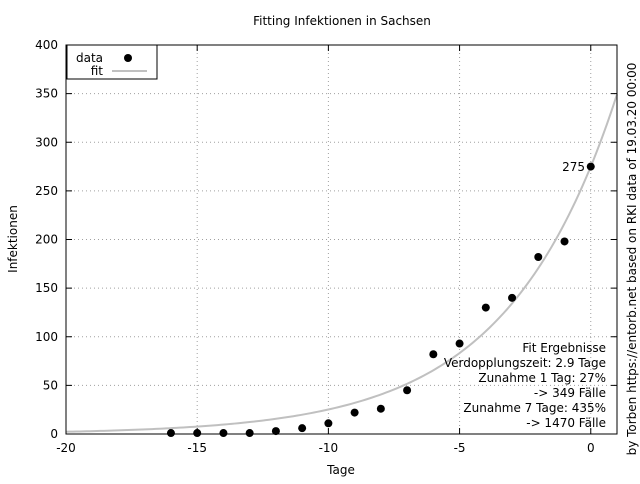  What do you see at coordinates (542, 378) in the screenshot?
I see `fit-result-line: Zunahme 1 Tag: 27%` at bounding box center [542, 378].